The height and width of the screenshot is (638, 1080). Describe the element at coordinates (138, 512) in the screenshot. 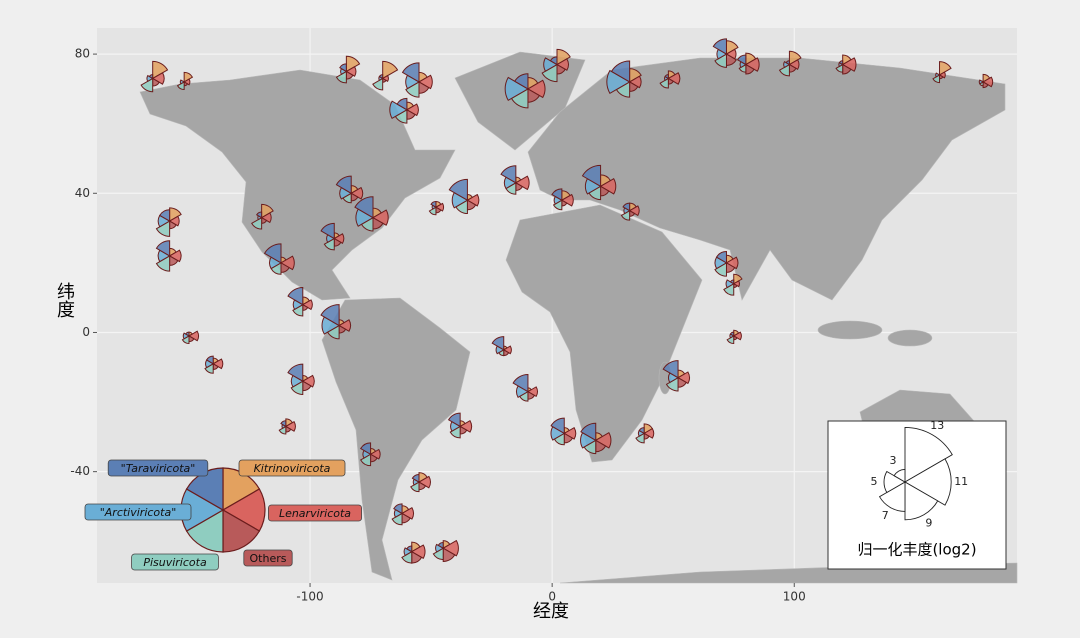

I see `legend-label-box` at that location.